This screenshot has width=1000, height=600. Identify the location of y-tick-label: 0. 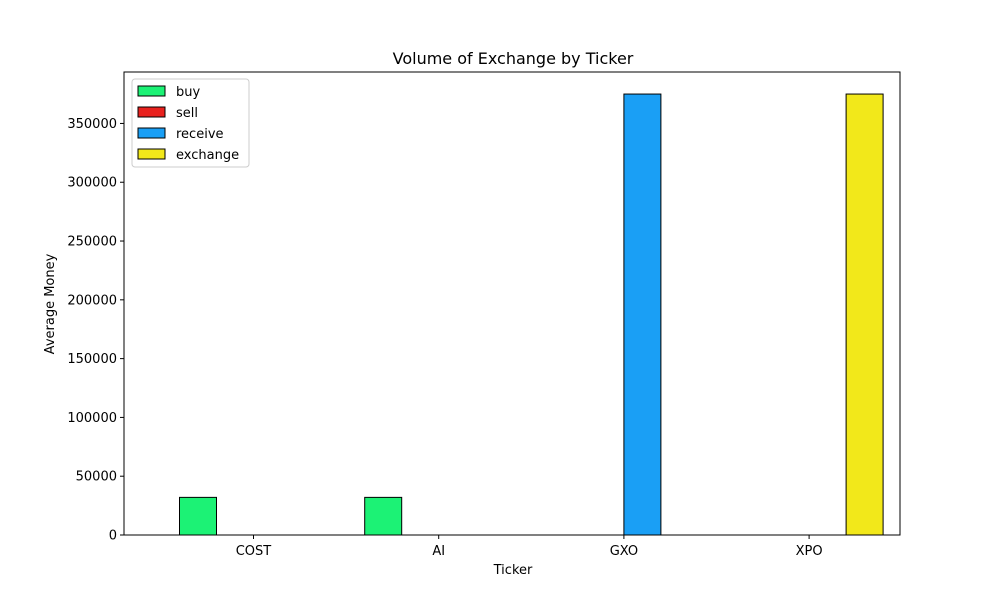
(113, 536).